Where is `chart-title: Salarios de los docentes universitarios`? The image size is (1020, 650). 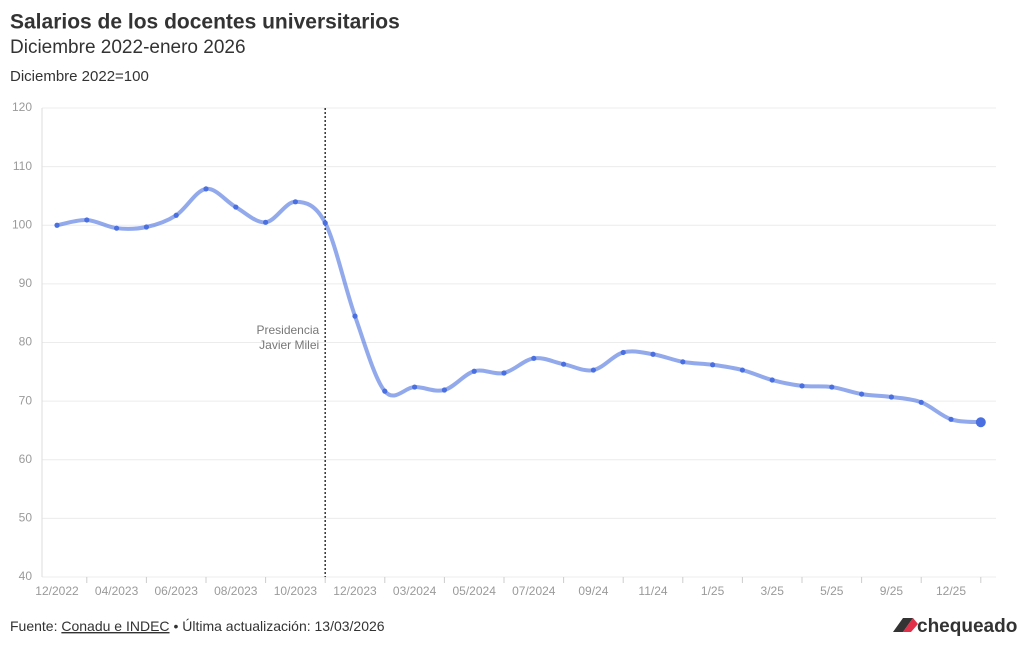 chart-title: Salarios de los docentes universitarios is located at coordinates (205, 22).